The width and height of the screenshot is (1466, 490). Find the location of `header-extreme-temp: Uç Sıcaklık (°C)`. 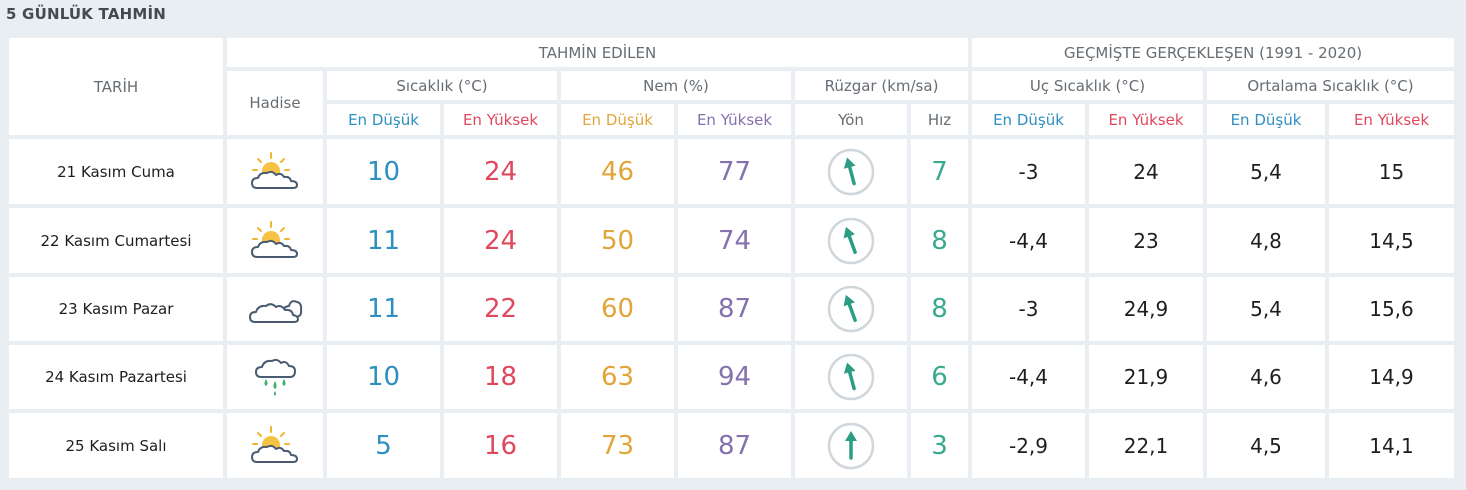

header-extreme-temp: Uç Sıcaklık (°C) is located at coordinates (1087, 85).